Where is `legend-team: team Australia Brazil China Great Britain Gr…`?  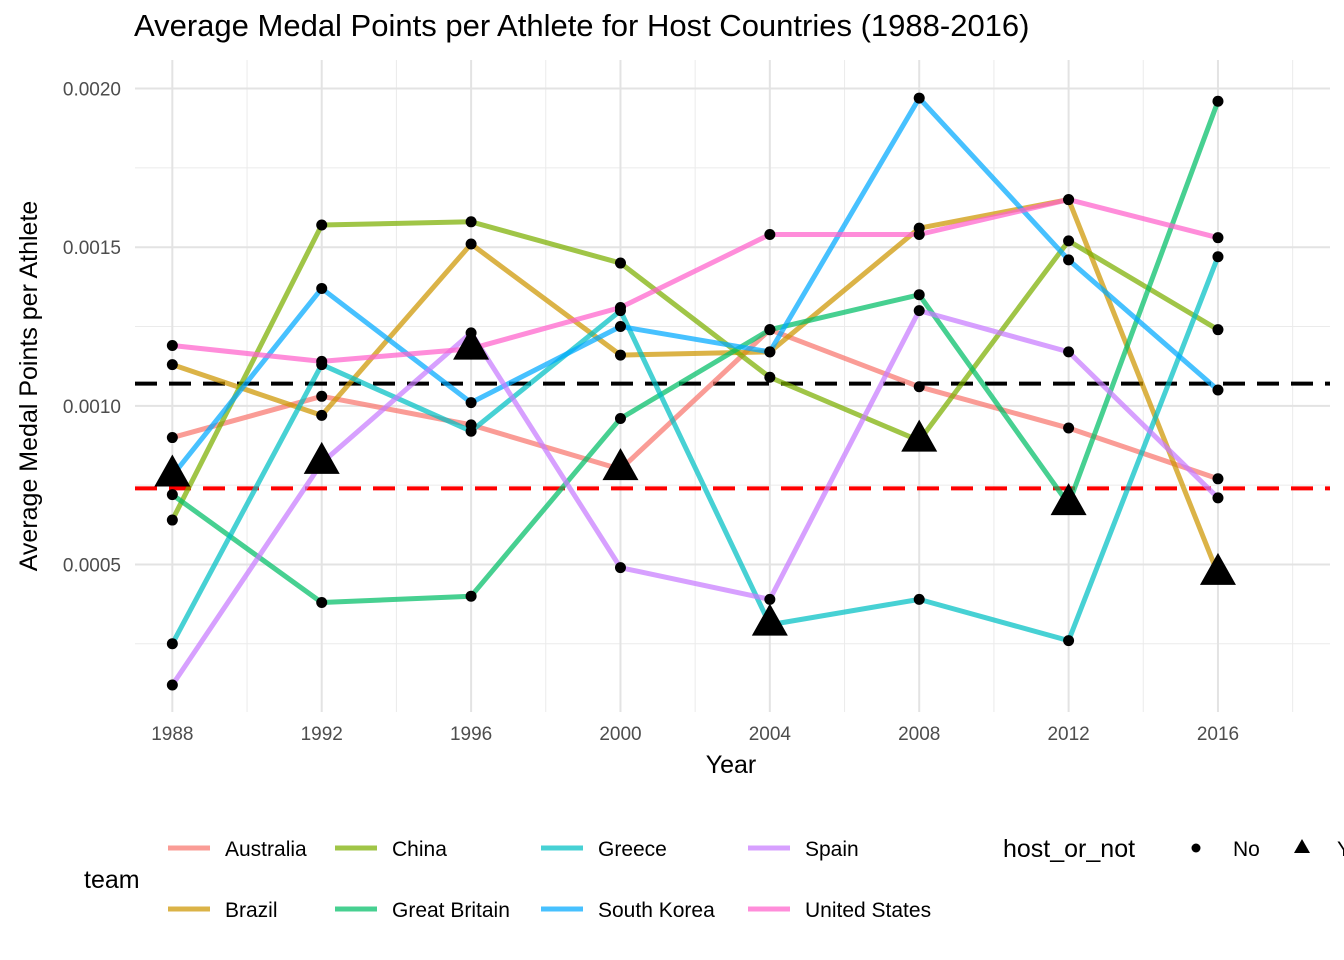
legend-team: team Australia Brazil China Great Britain Gr… is located at coordinates (507, 880).